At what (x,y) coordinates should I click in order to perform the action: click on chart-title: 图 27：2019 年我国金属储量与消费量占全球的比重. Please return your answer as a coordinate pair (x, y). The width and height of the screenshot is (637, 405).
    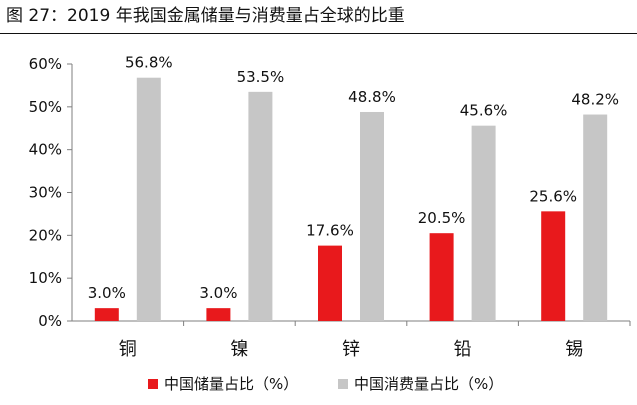
    Looking at the image, I should click on (205, 16).